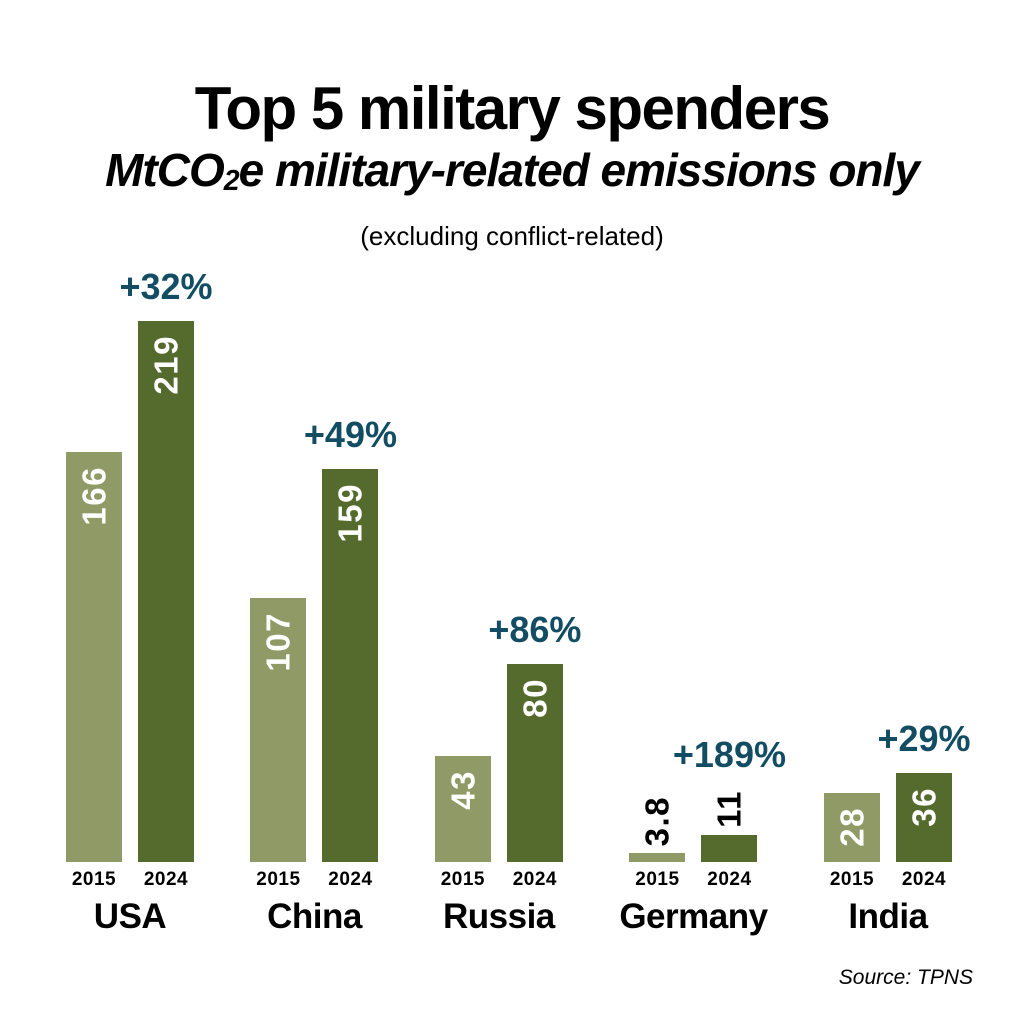 This screenshot has height=1024, width=1024. Describe the element at coordinates (314, 916) in the screenshot. I see `country-label-china: China` at that location.